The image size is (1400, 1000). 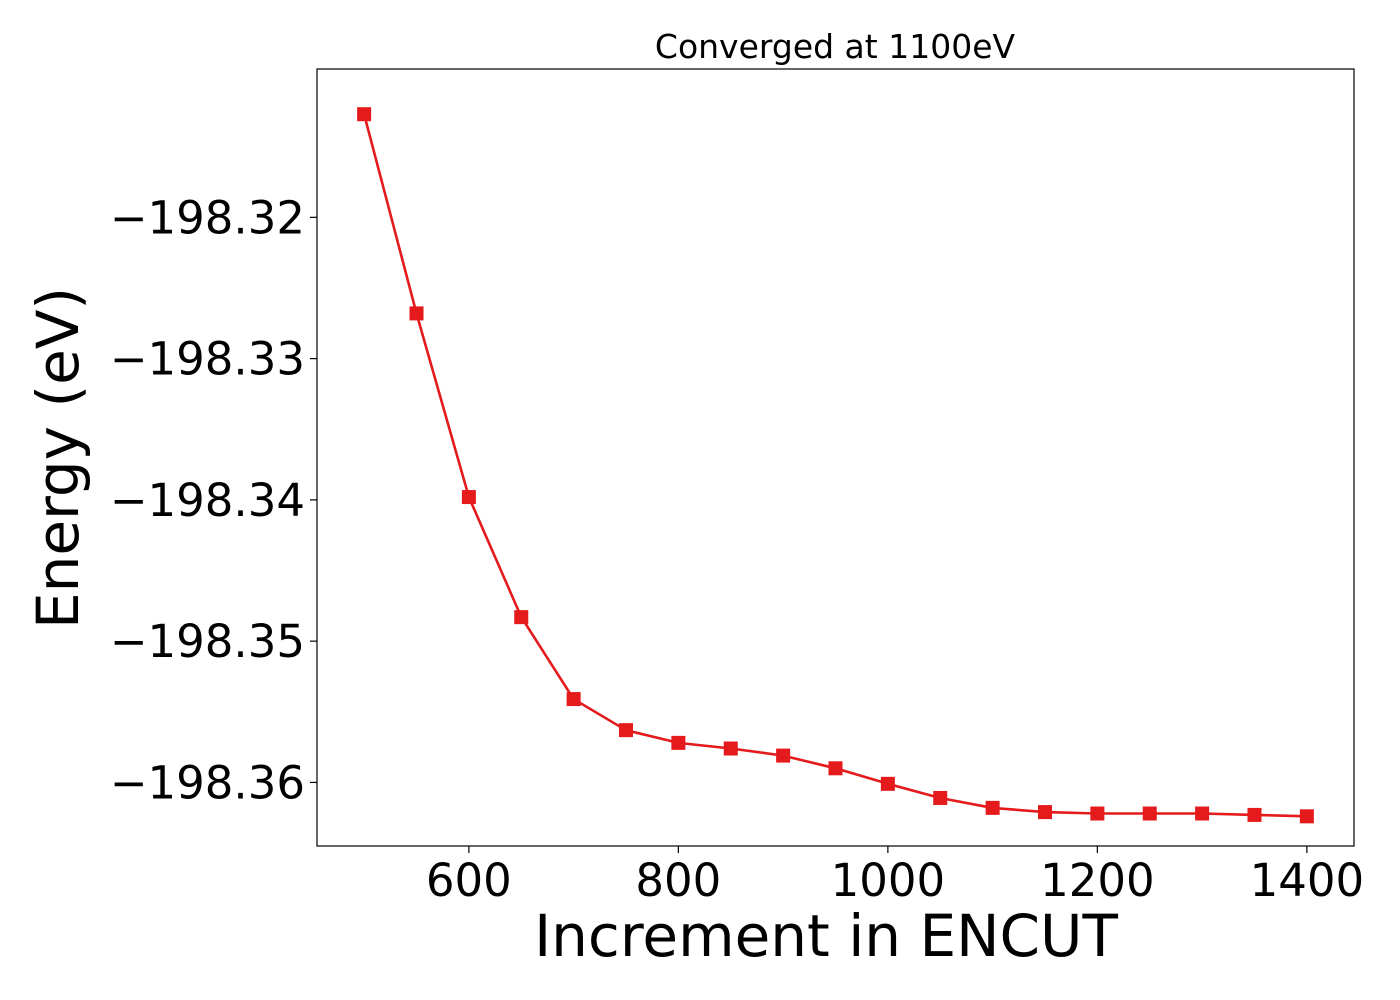 What do you see at coordinates (207, 782) in the screenshot?
I see `y-tick-label: −198.36` at bounding box center [207, 782].